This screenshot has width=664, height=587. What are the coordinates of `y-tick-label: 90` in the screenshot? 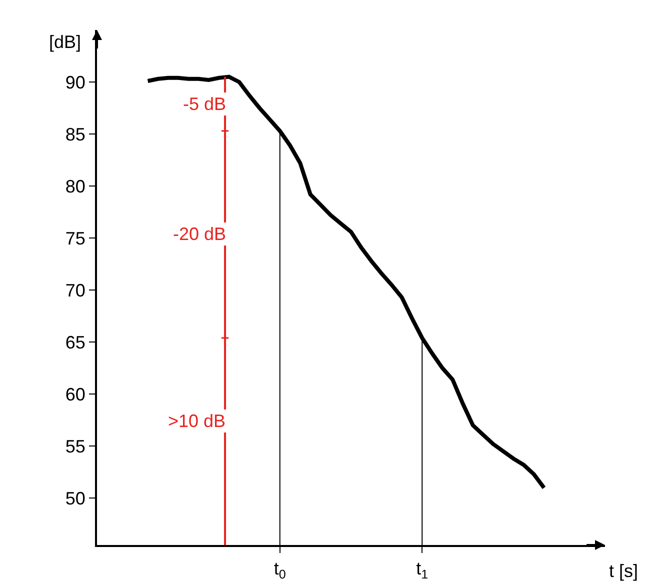 It's located at (75, 82).